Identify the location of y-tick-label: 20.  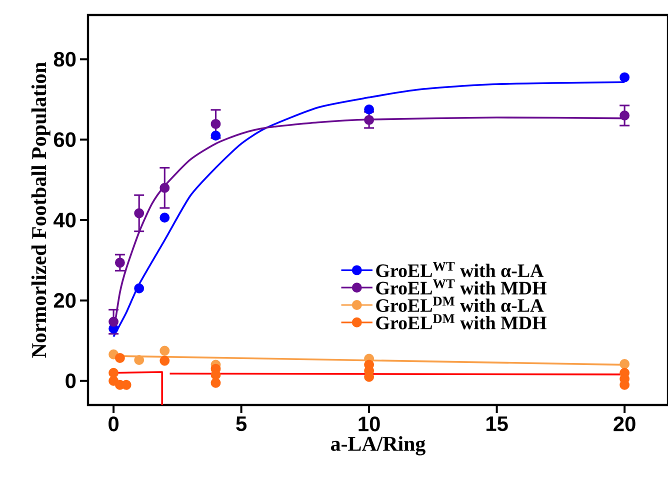
(65, 300).